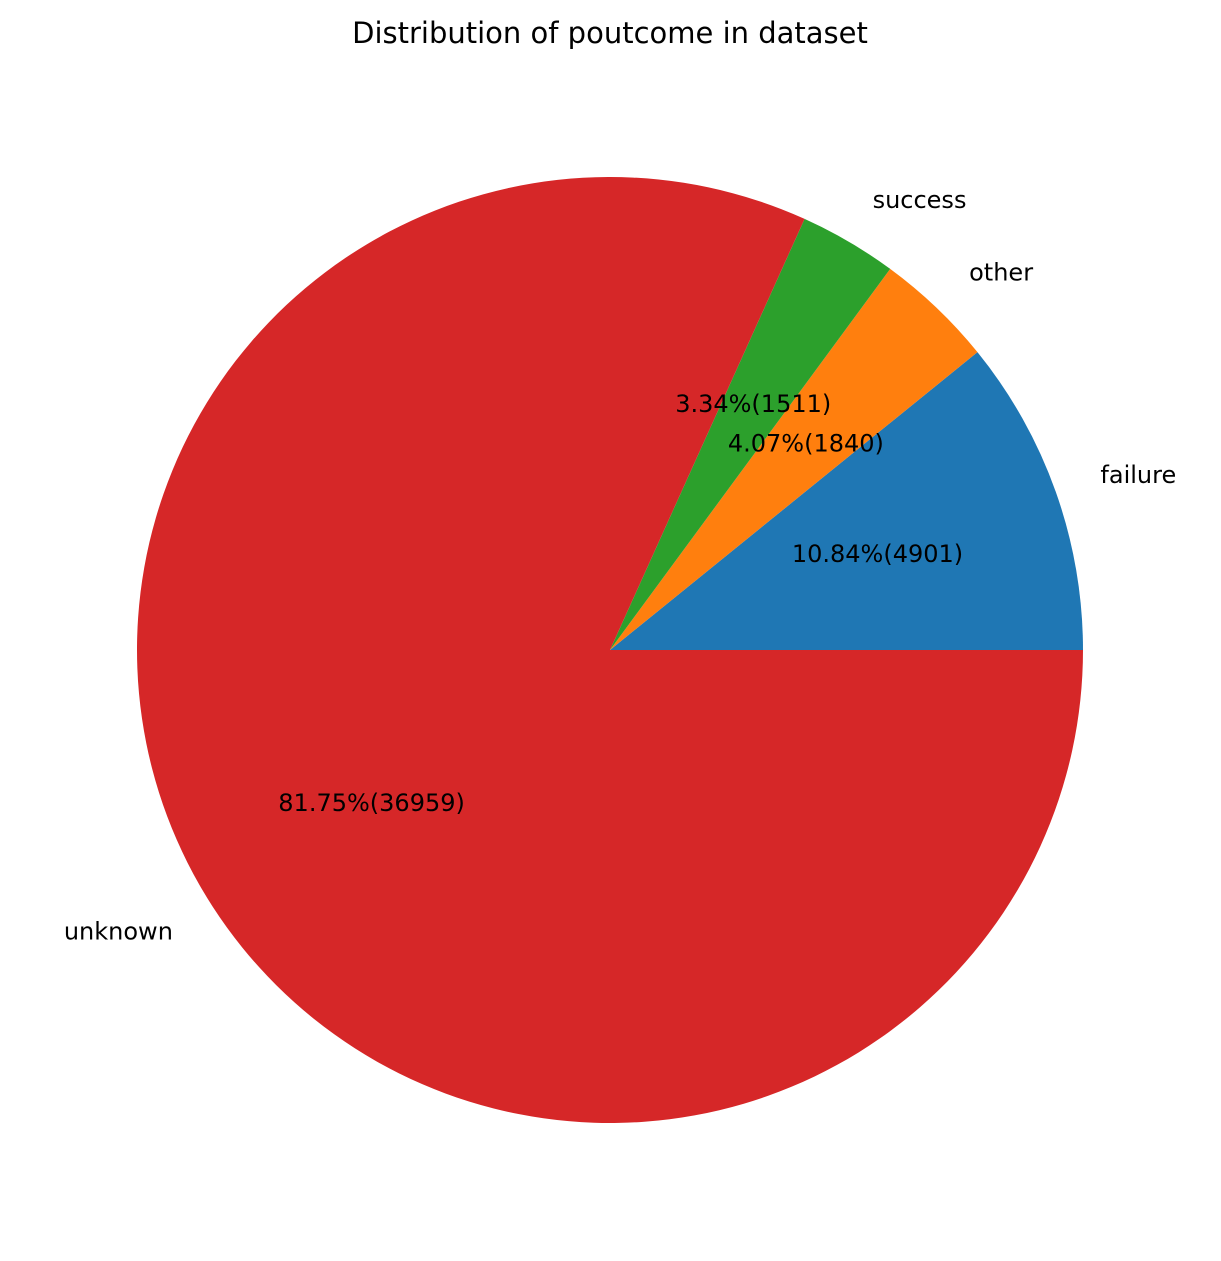 Image resolution: width=1221 pixels, height=1261 pixels. Describe the element at coordinates (1138, 475) in the screenshot. I see `slice-label-failure: failure` at that location.